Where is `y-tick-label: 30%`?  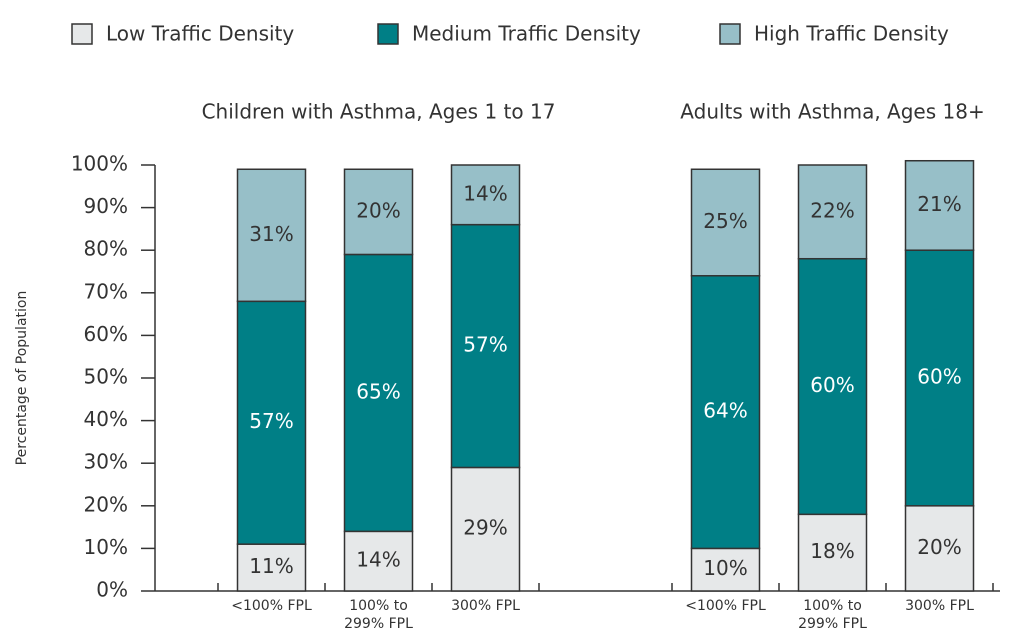 y-tick-label: 30% is located at coordinates (106, 462).